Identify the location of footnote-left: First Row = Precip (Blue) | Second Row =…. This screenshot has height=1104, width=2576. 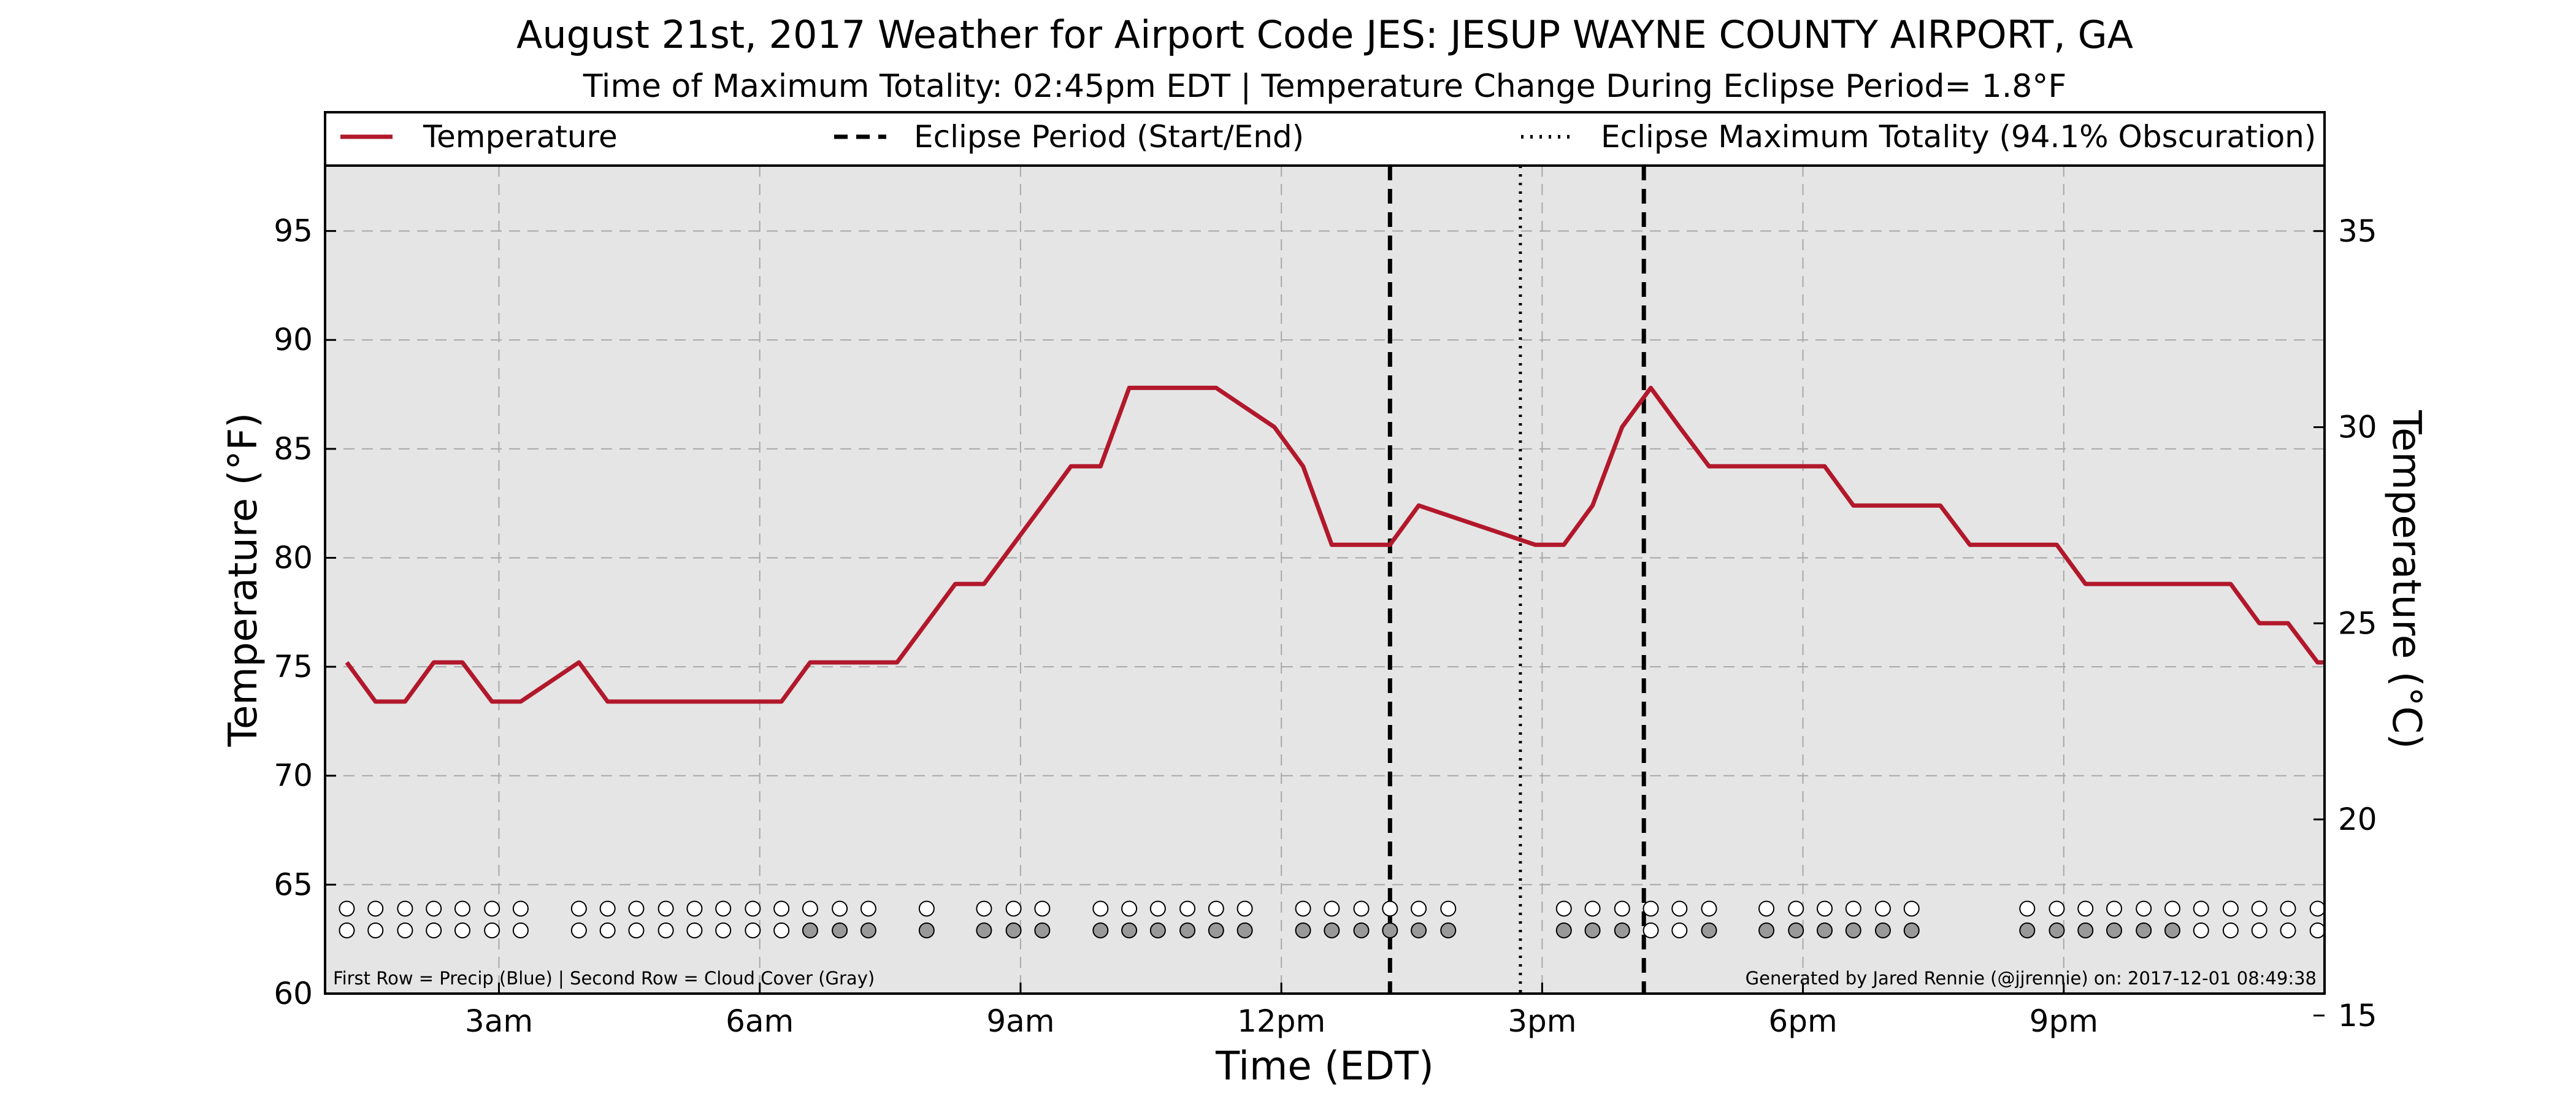
(604, 978).